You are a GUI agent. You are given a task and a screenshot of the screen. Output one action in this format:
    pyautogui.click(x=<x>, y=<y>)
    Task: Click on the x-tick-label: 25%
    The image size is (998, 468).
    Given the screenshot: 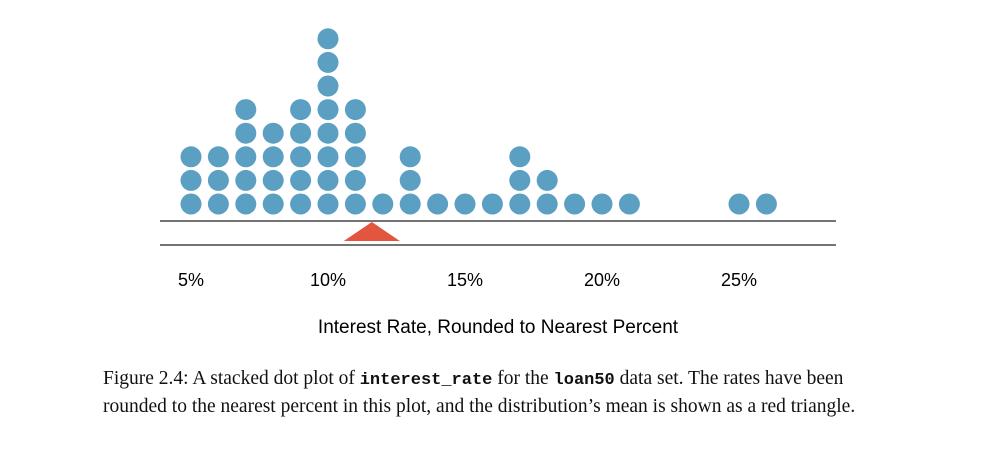 What is the action you would take?
    pyautogui.click(x=739, y=280)
    